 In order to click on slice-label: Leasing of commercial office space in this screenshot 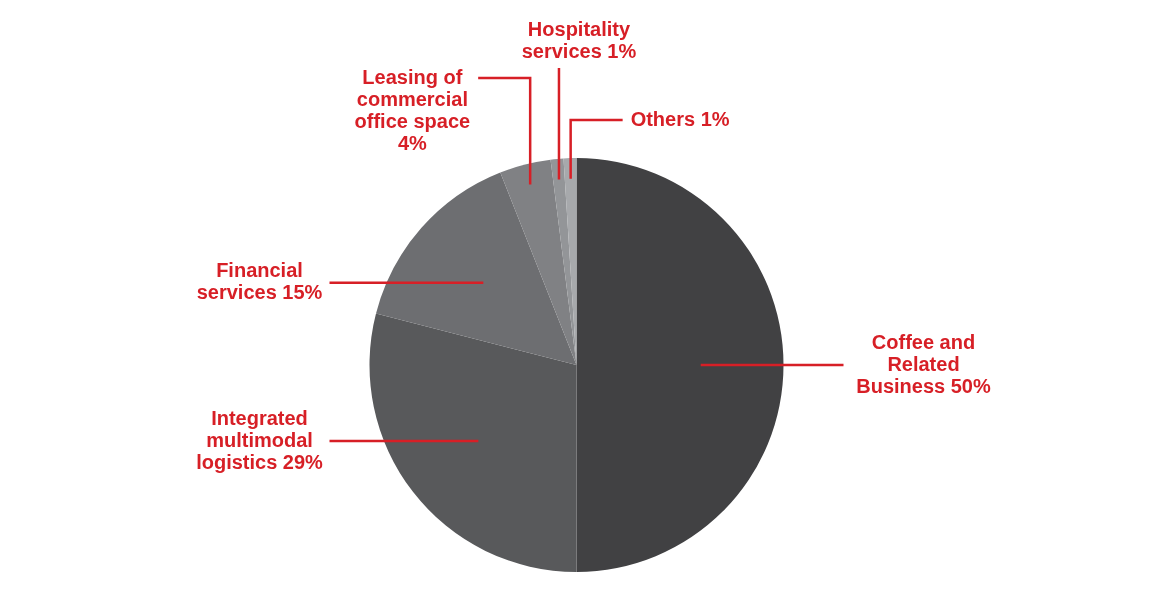, I will do `click(412, 98)`.